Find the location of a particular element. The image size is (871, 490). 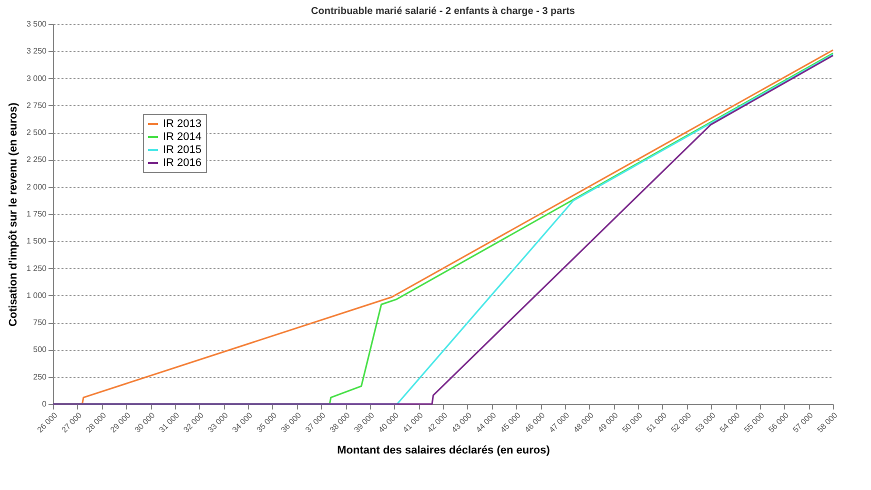

x-tick-label: 53 000 is located at coordinates (706, 422).